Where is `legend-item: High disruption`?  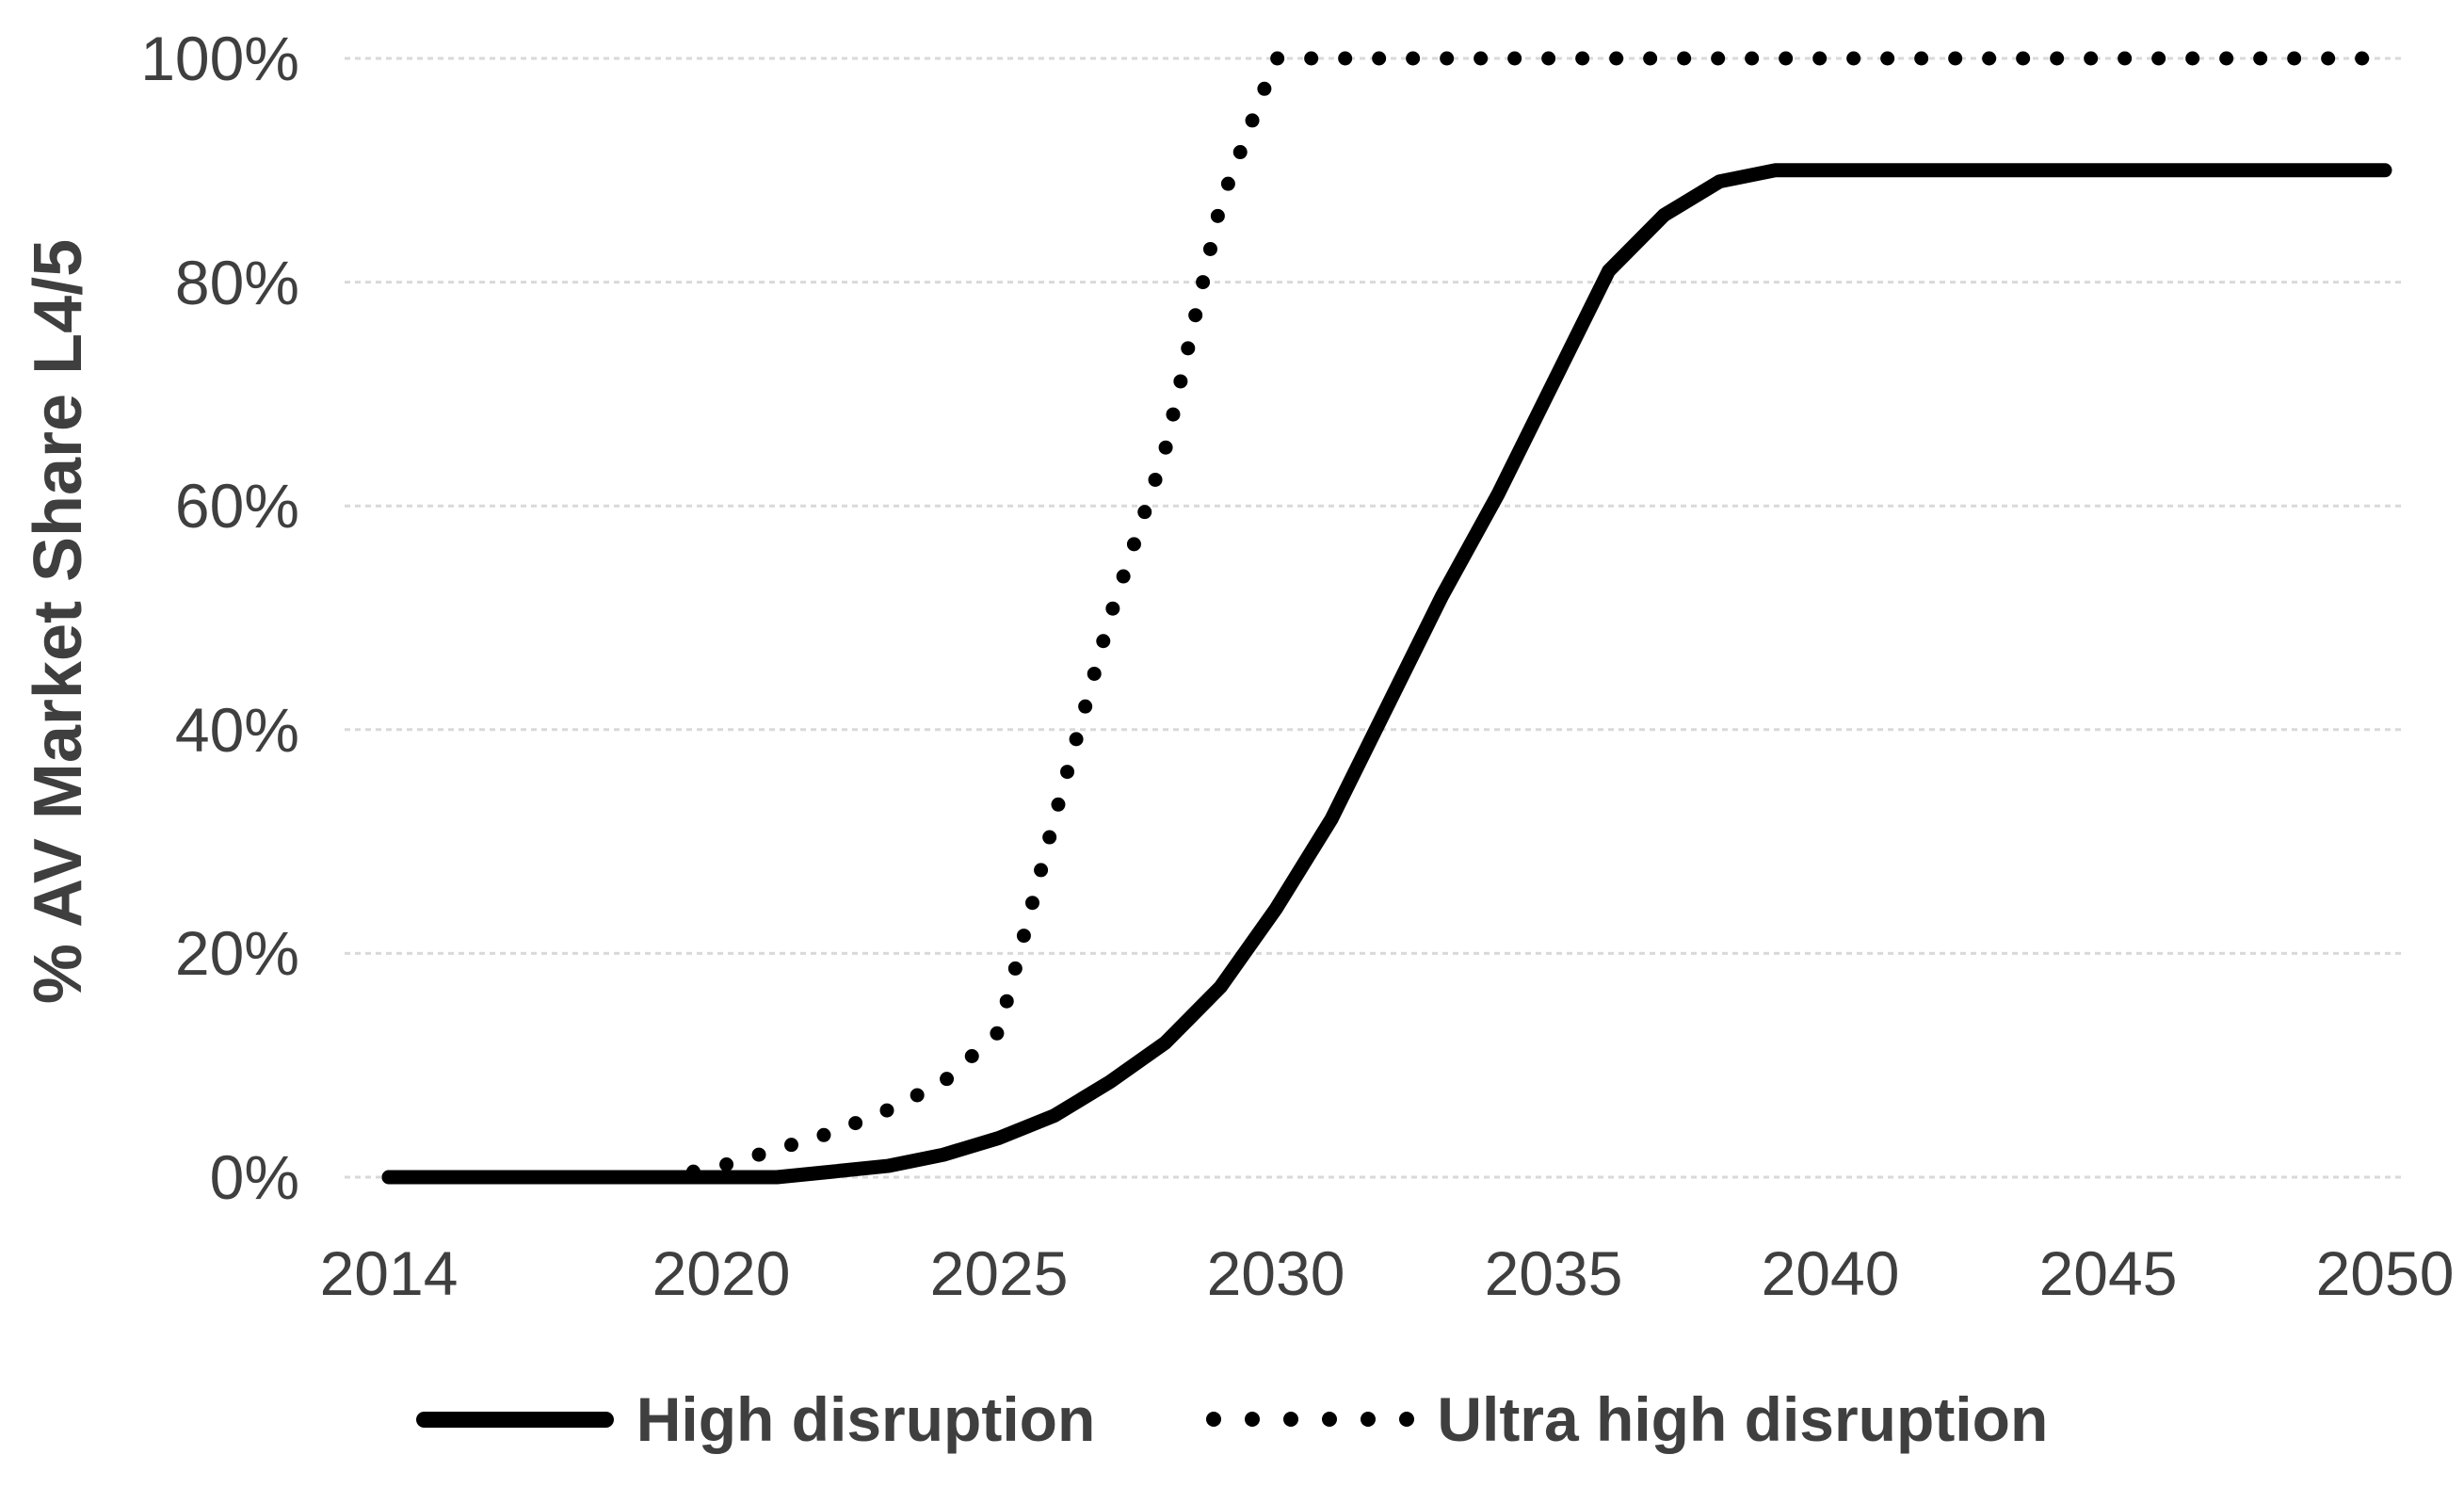
legend-item: High disruption is located at coordinates (756, 1419).